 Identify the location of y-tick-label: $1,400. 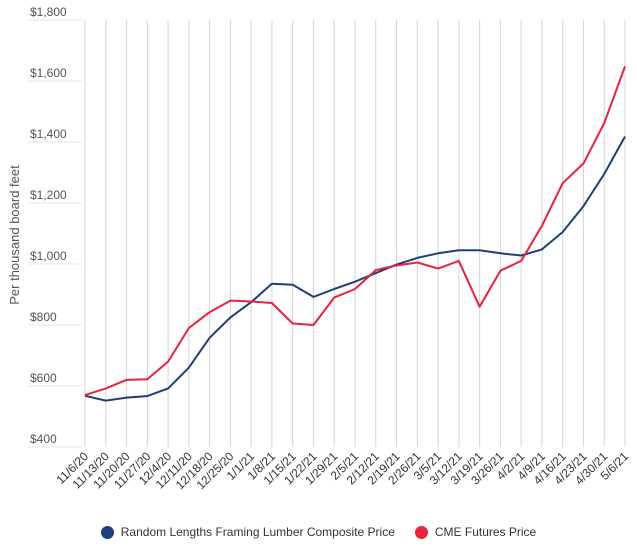
(48, 134).